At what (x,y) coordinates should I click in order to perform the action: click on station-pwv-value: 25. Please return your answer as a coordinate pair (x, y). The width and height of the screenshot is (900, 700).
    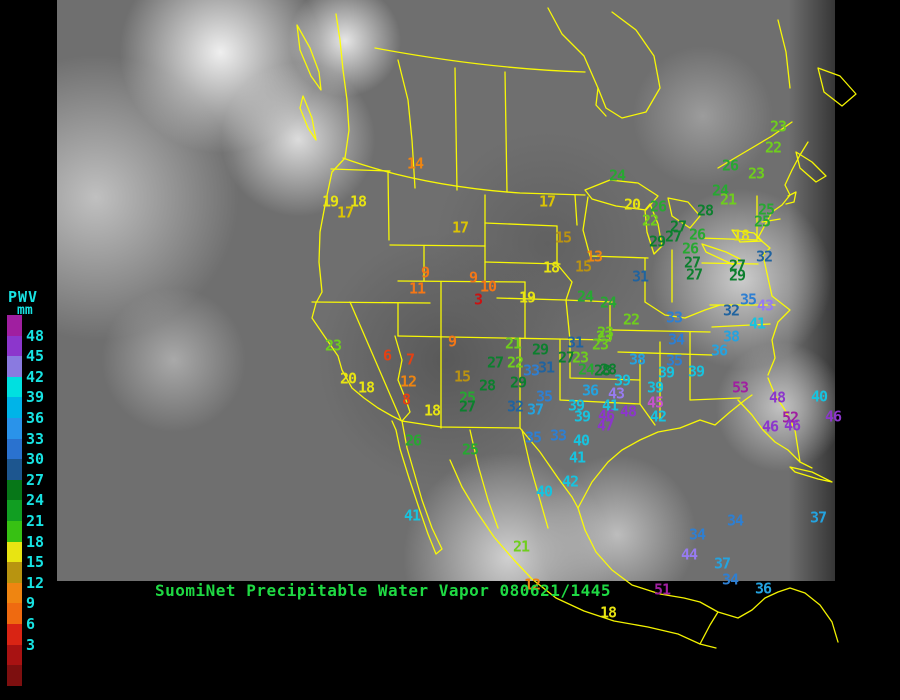
    Looking at the image, I should click on (762, 221).